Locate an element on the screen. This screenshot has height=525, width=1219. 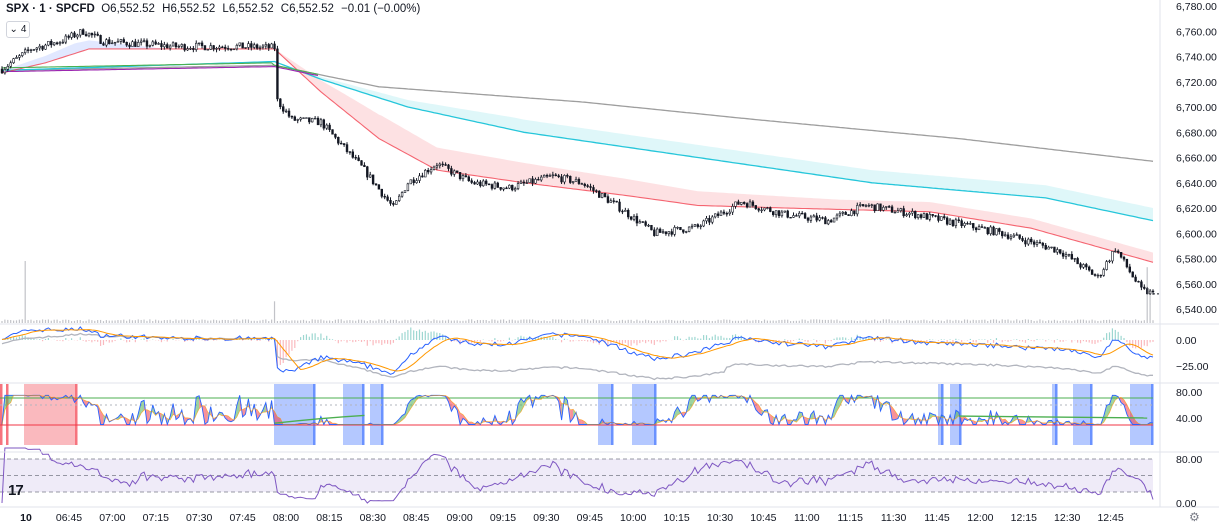
gear-icon: ⚙ is located at coordinates (1194, 517).